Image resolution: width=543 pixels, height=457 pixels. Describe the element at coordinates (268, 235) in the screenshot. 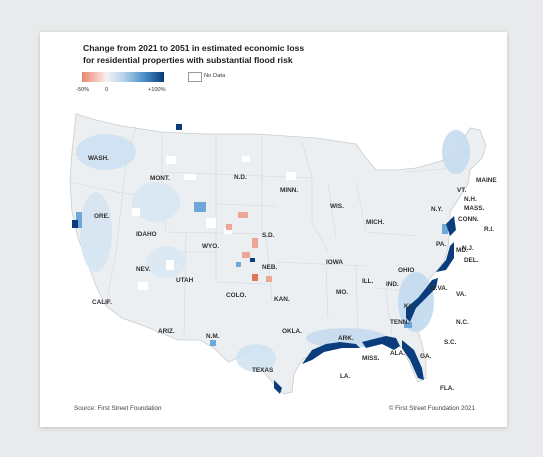

I see `state-label-sd: S.D.` at that location.